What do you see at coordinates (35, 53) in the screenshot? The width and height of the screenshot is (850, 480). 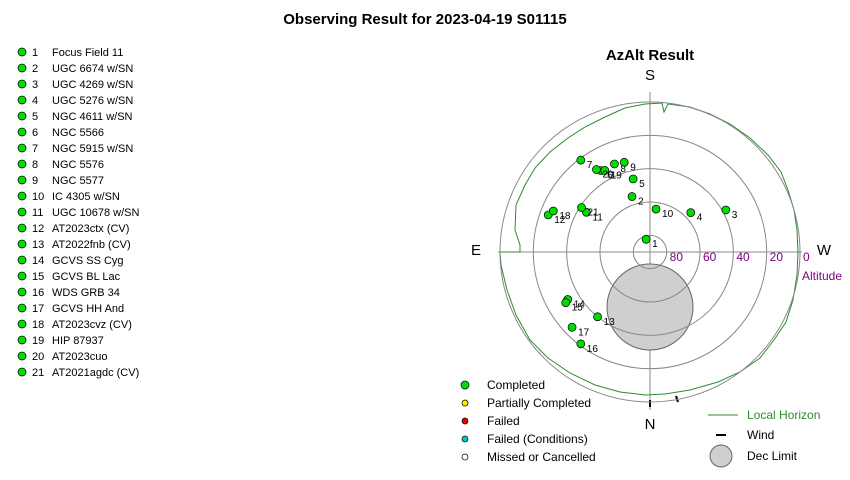 I see `list-id: 1` at bounding box center [35, 53].